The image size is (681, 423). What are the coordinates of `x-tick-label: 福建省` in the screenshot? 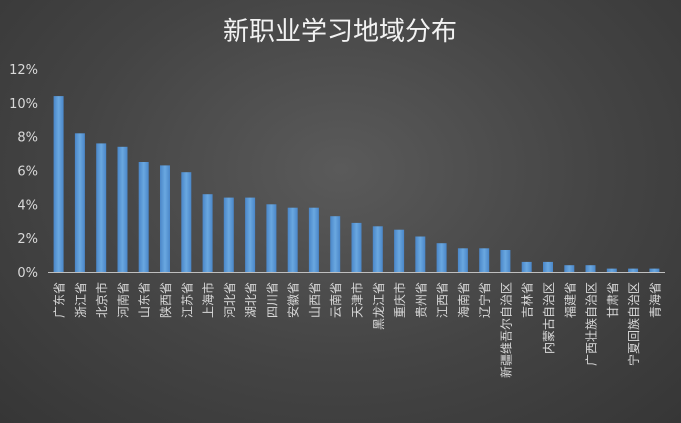 It's located at (569, 300).